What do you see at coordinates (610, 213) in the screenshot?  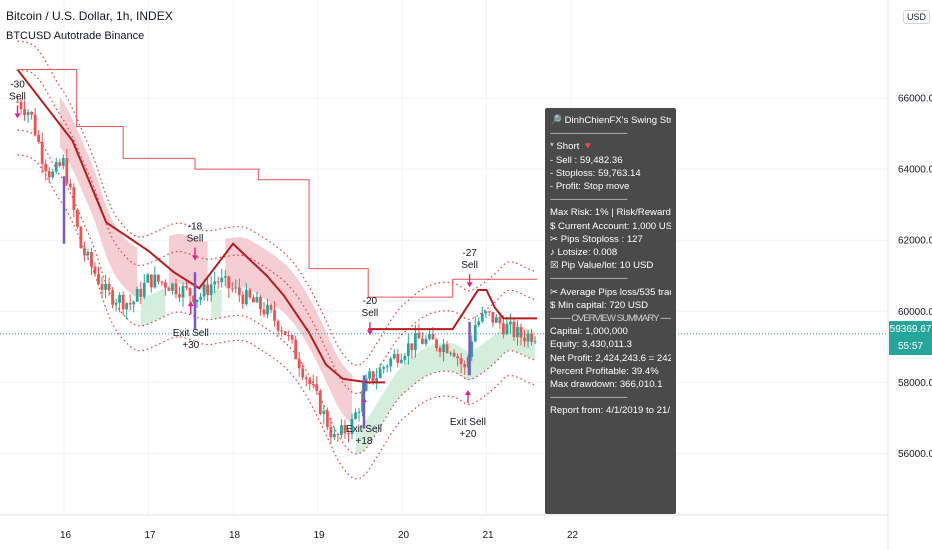 I see `info-line: Max Risk: 1% | Risk/Reward: Move Stop` at bounding box center [610, 213].